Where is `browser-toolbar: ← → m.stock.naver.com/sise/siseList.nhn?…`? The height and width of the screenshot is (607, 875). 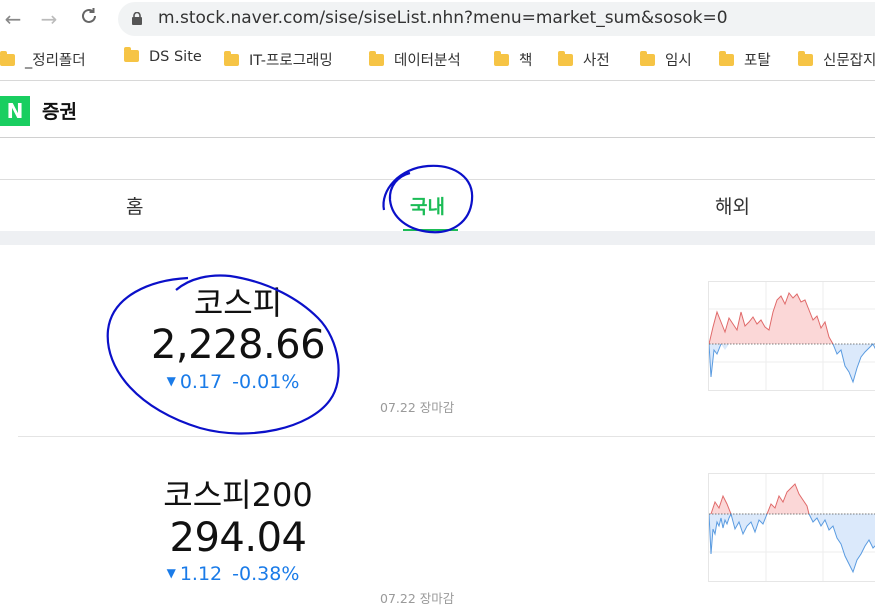 browser-toolbar: ← → m.stock.naver.com/sise/siseList.nhn?… is located at coordinates (437, 18).